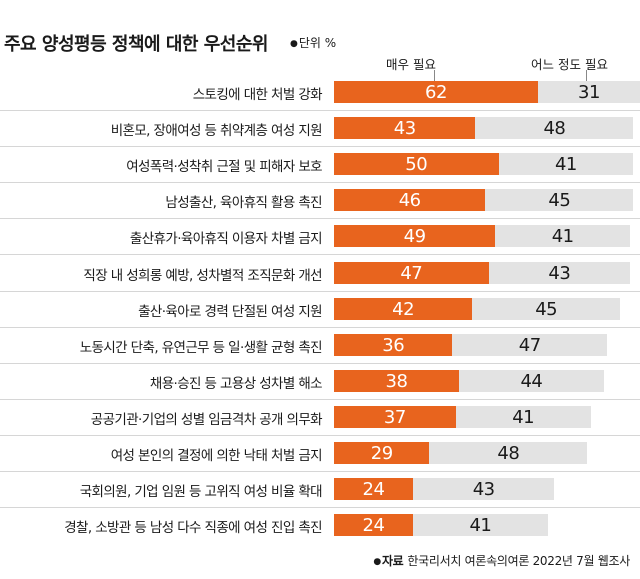 This screenshot has width=640, height=579. I want to click on chart-title: 주요 양성평등 정책에 대한 우선순위, so click(136, 44).